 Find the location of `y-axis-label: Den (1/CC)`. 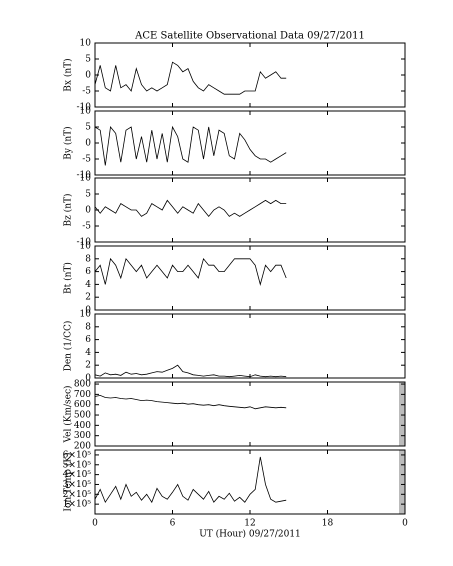

y-axis-label: Den (1/CC) is located at coordinates (68, 346).